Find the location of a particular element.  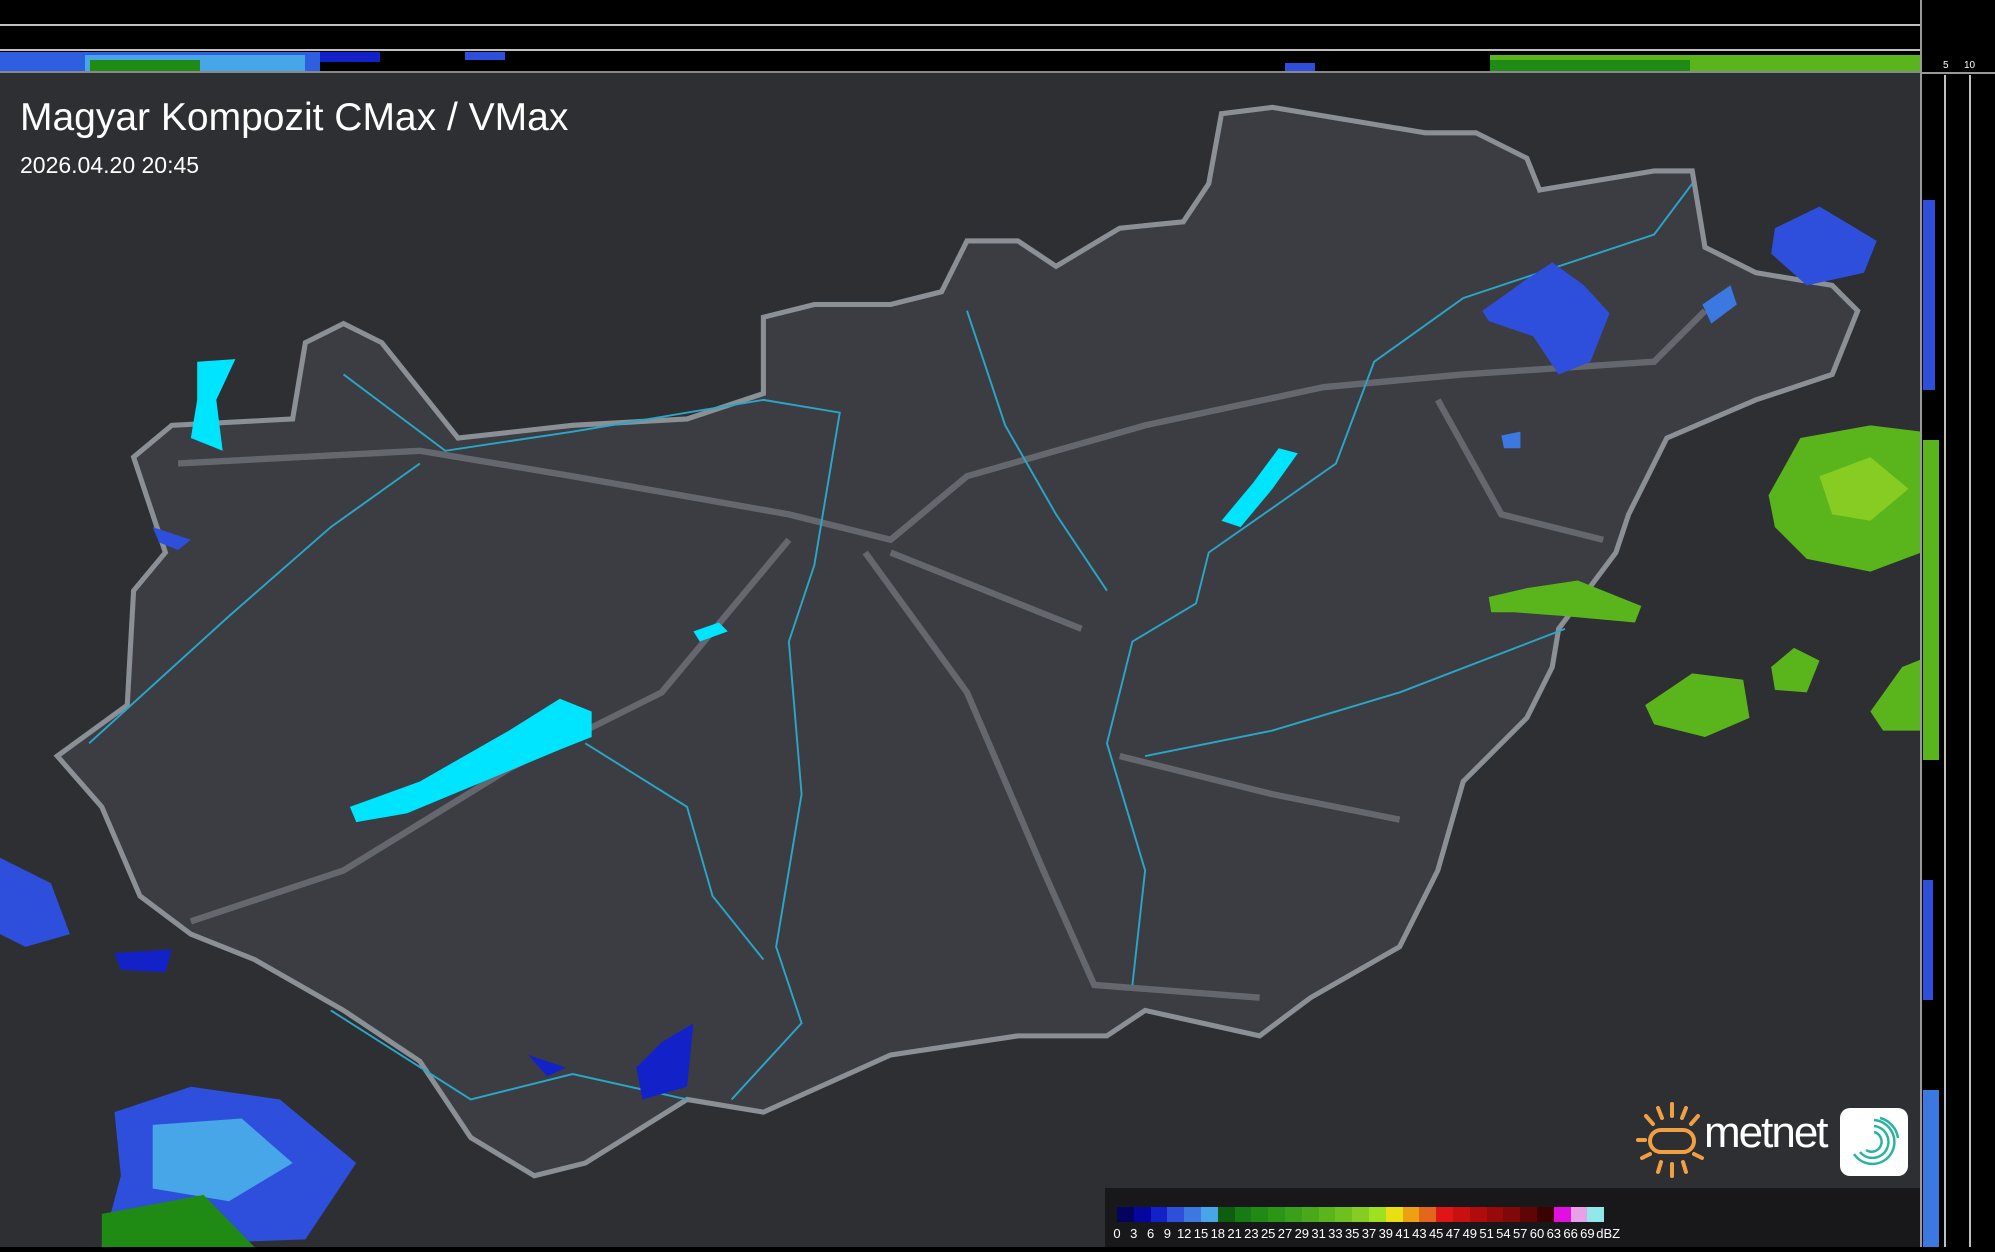

legend-unit: dBZ is located at coordinates (1608, 1233).